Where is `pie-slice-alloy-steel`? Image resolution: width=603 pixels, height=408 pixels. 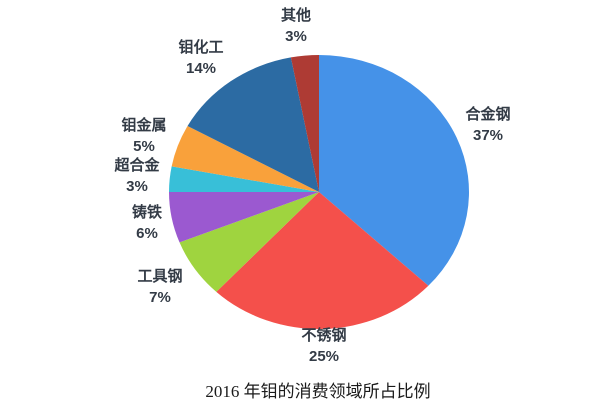 pie-slice-alloy-steel is located at coordinates (394, 170).